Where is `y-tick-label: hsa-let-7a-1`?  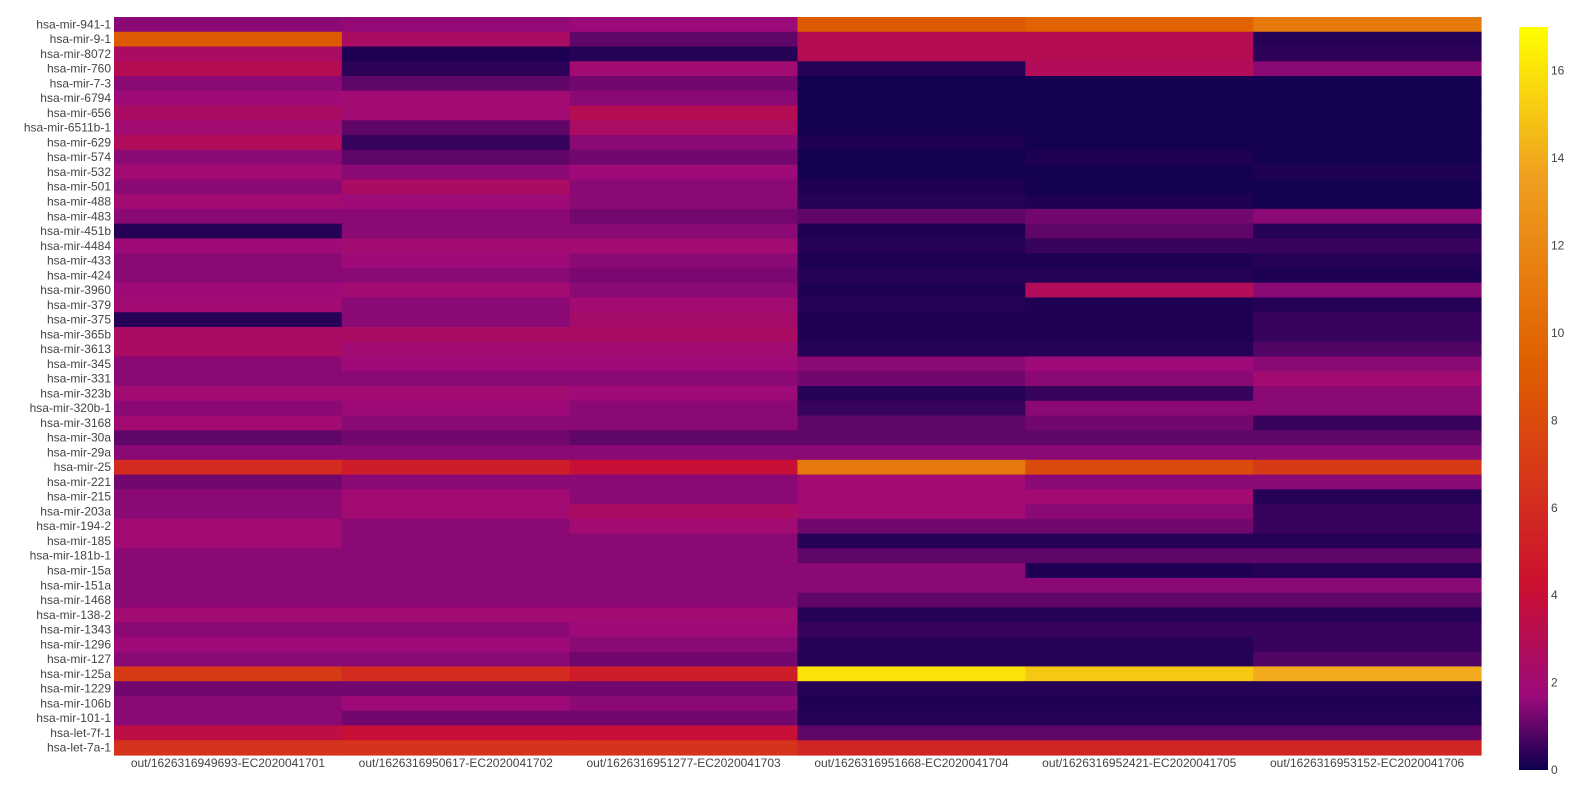 y-tick-label: hsa-let-7a-1 is located at coordinates (79, 748).